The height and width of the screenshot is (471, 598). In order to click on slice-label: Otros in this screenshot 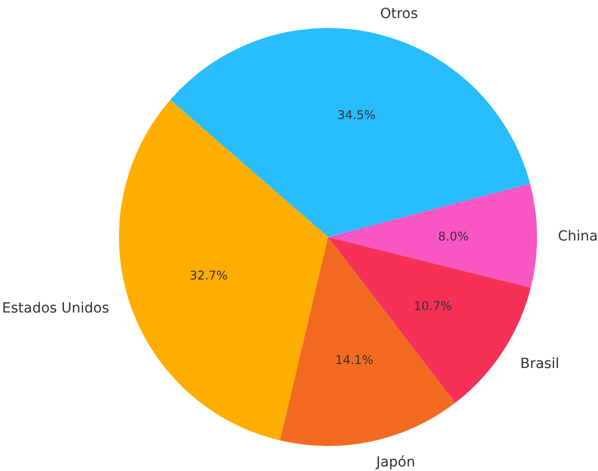, I will do `click(399, 14)`.